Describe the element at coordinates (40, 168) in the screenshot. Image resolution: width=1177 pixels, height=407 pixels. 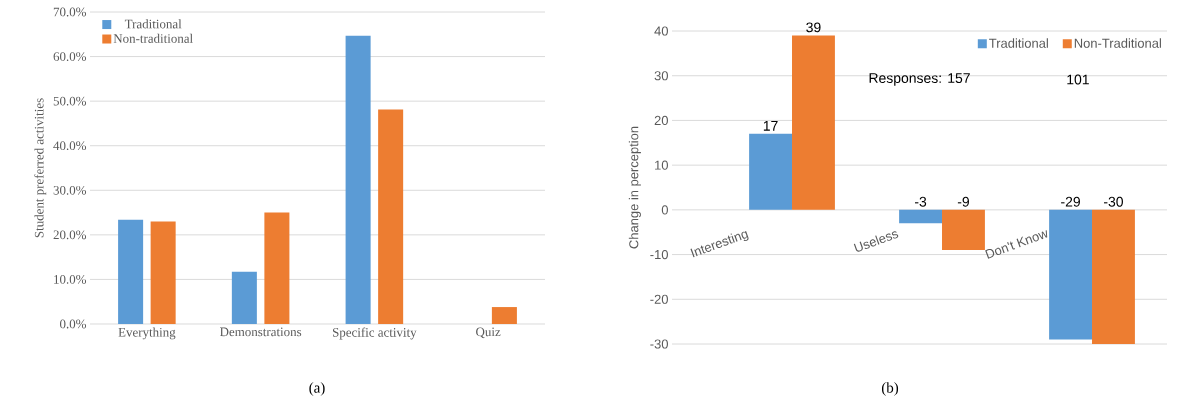
I see `y-axis-title: Student preferred activities` at that location.